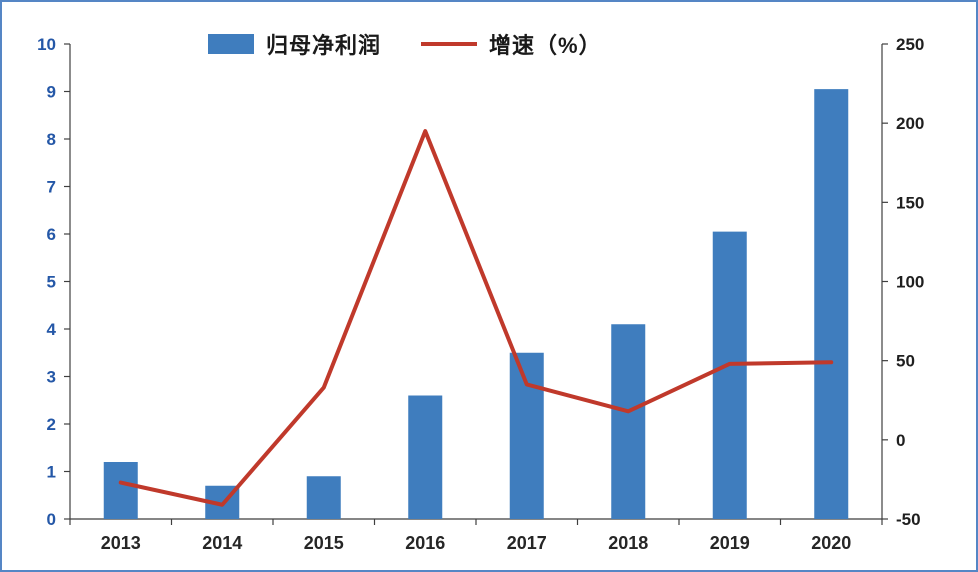 The width and height of the screenshot is (978, 572). What do you see at coordinates (51, 92) in the screenshot?
I see `left-axis-tick-label: 9` at bounding box center [51, 92].